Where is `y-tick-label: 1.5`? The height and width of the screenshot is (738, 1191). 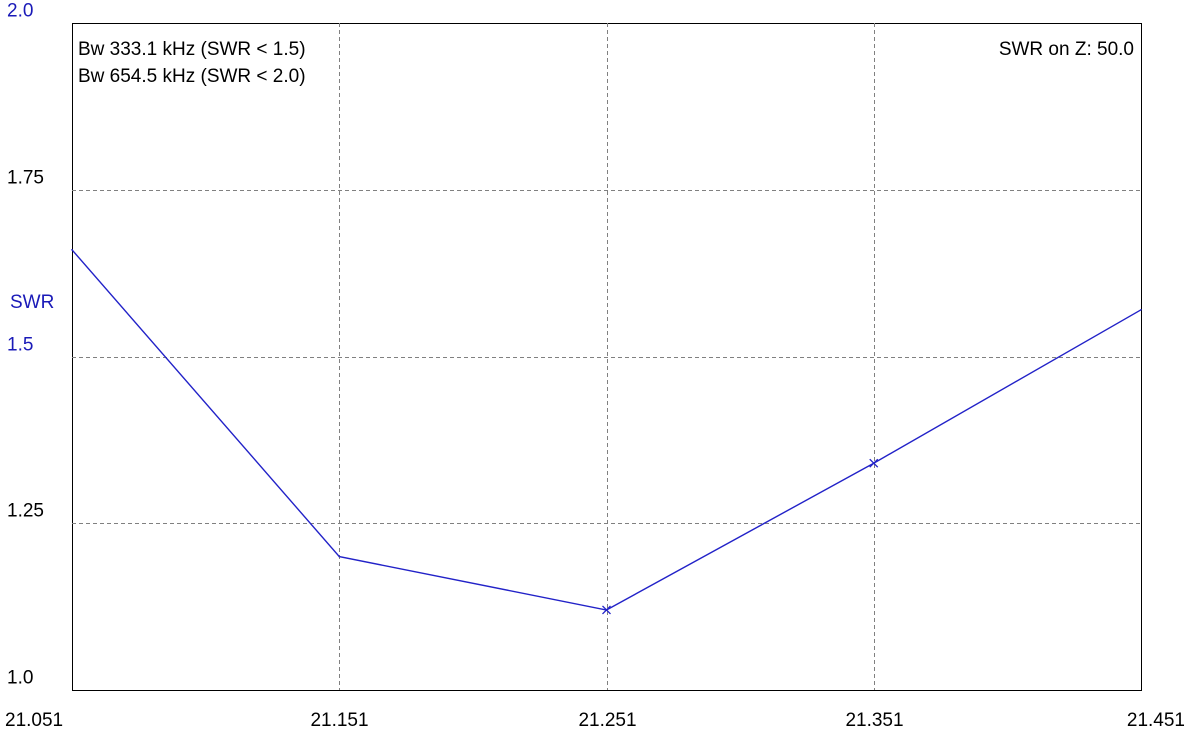 y-tick-label: 1.5 is located at coordinates (20, 345).